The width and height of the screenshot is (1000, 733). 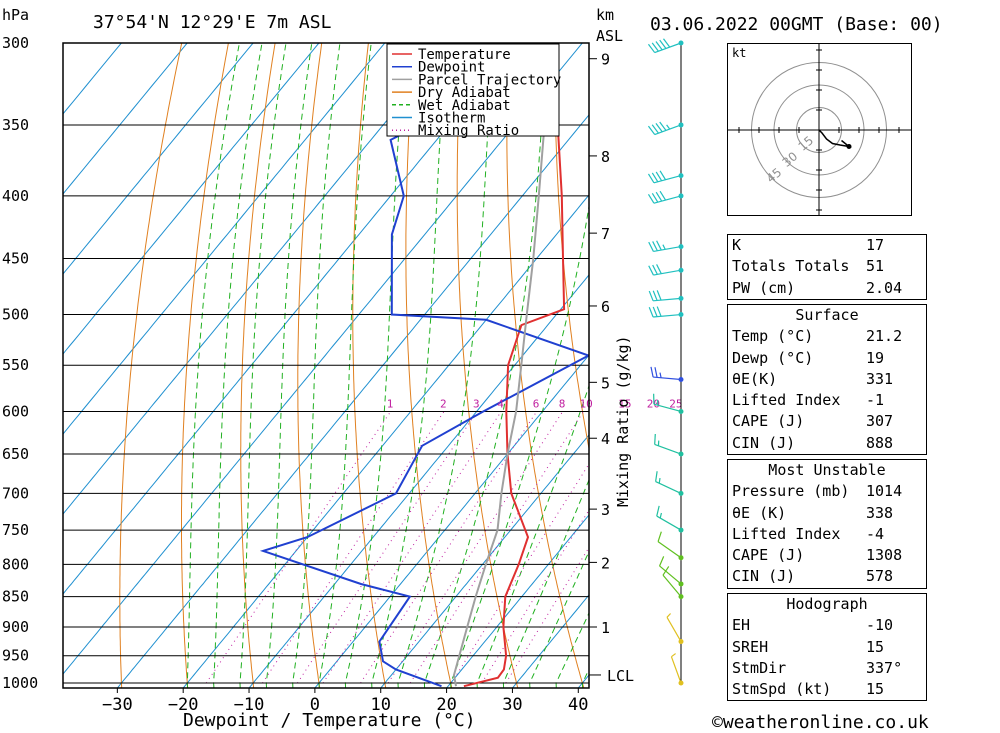 I want to click on pressure-tick-label: 550, so click(x=15, y=365).